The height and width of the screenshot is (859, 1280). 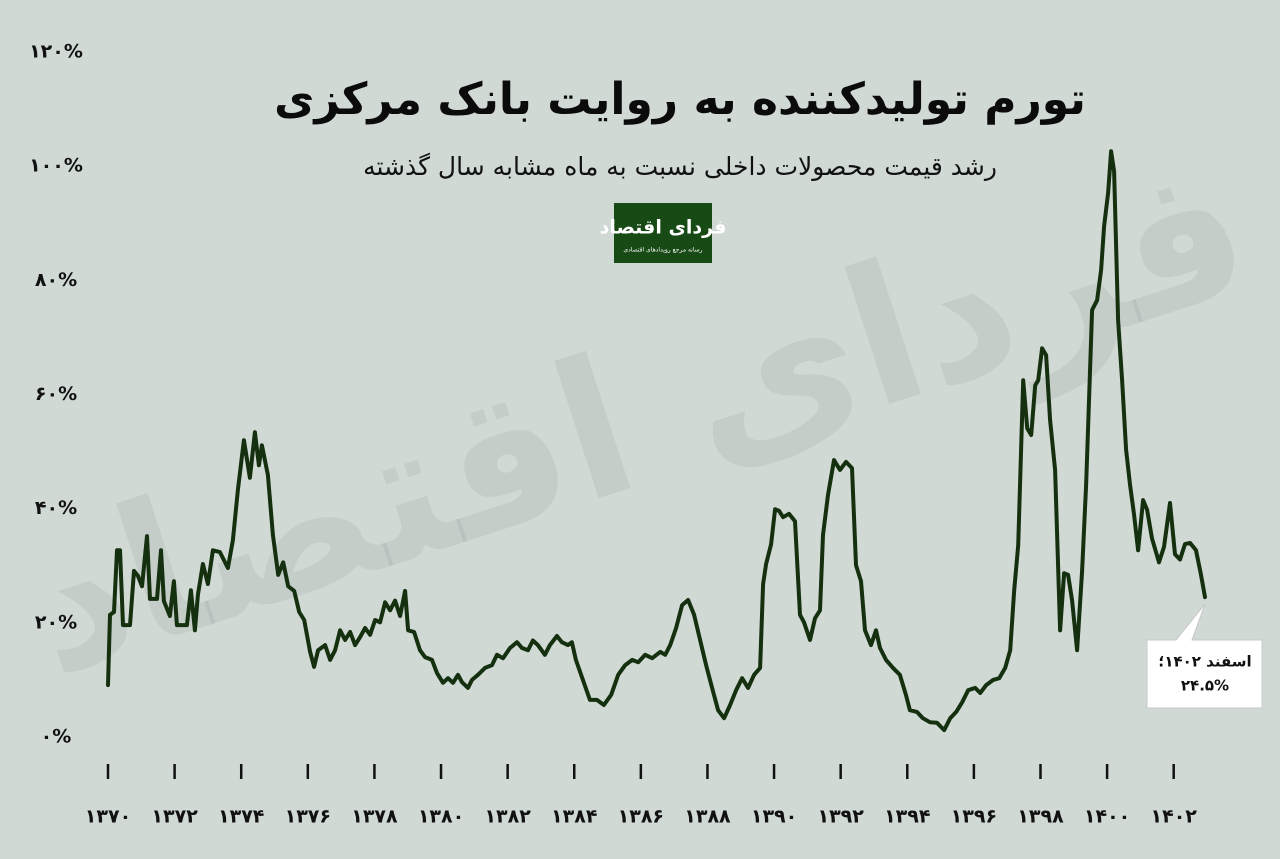 What do you see at coordinates (507, 817) in the screenshot?
I see `x-tick-label: ۱۳۸۲` at bounding box center [507, 817].